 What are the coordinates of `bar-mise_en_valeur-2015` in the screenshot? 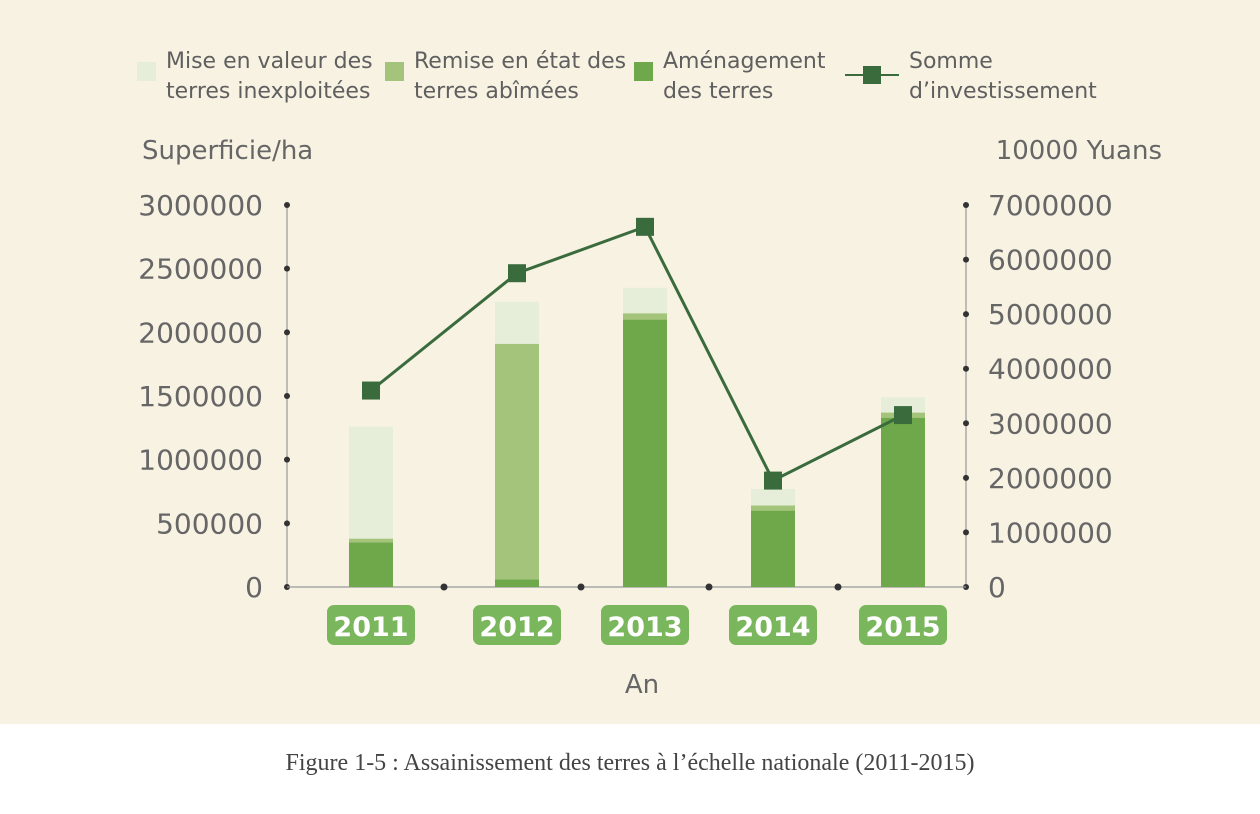 It's located at (903, 405).